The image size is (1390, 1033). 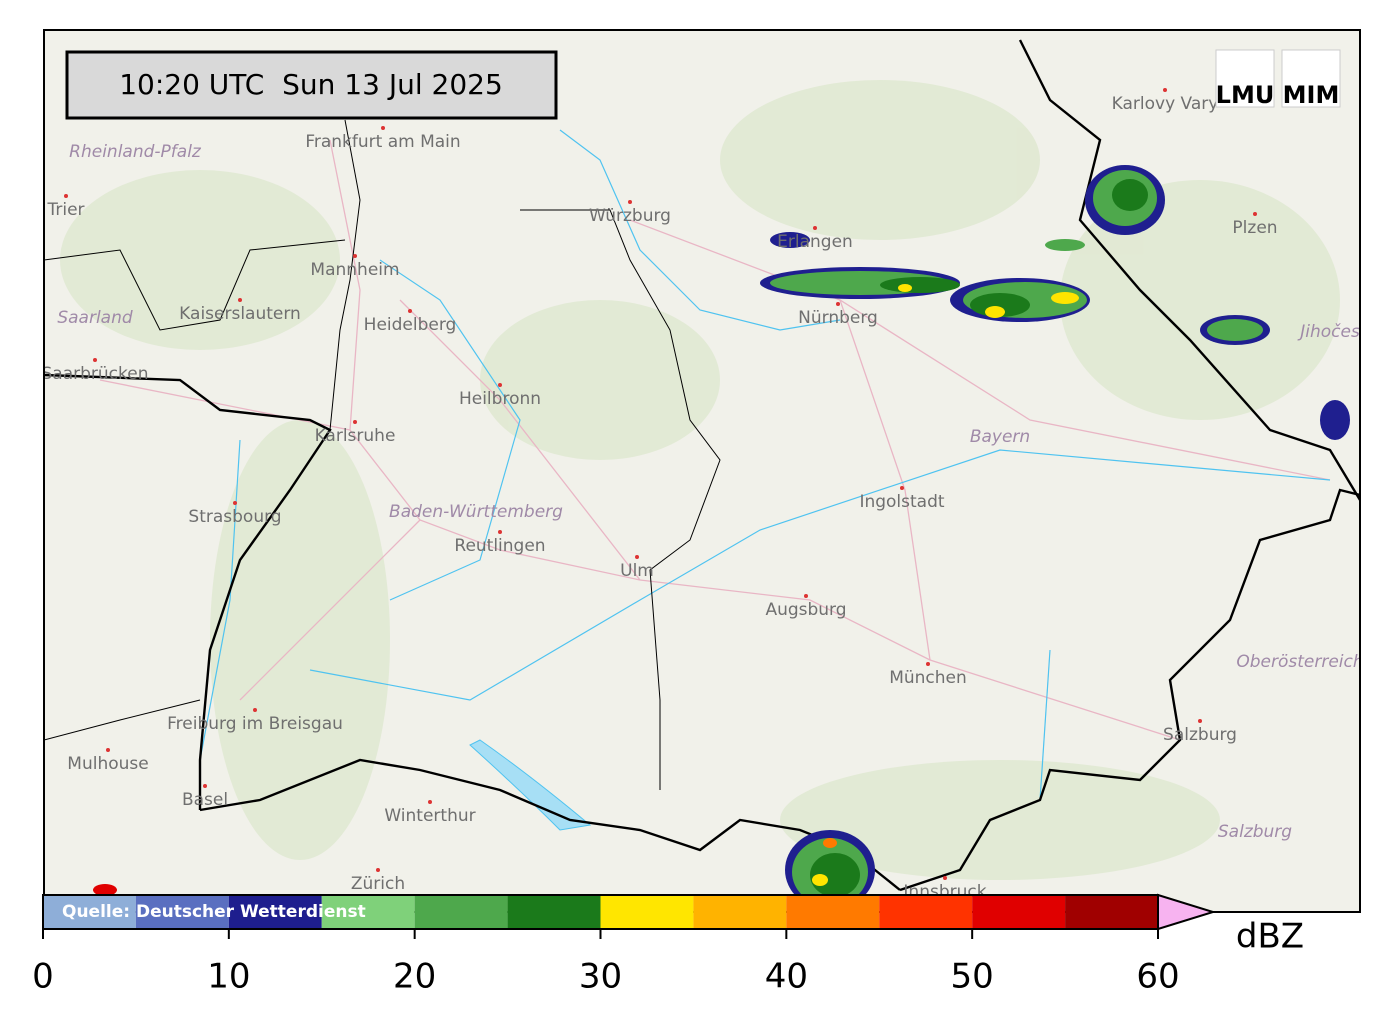 I want to click on region-label: Baden-Württemberg, so click(x=476, y=512).